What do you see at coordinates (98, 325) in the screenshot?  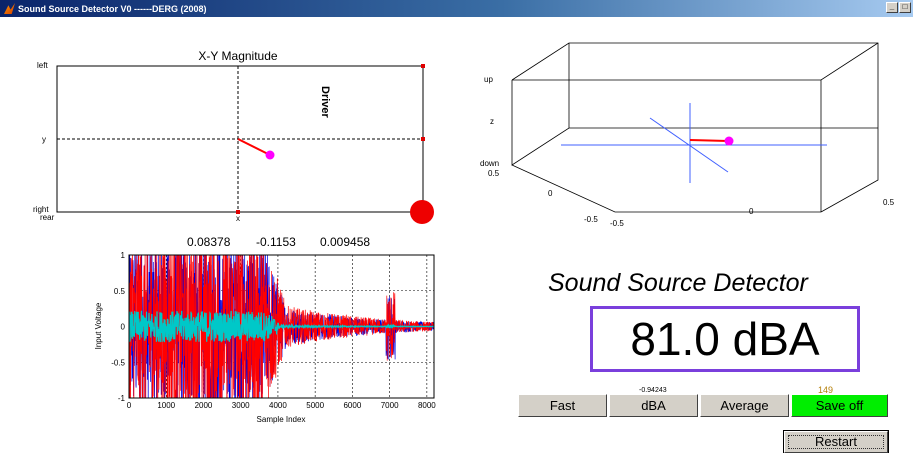 I see `waveform-ylabel: Input Voltage` at bounding box center [98, 325].